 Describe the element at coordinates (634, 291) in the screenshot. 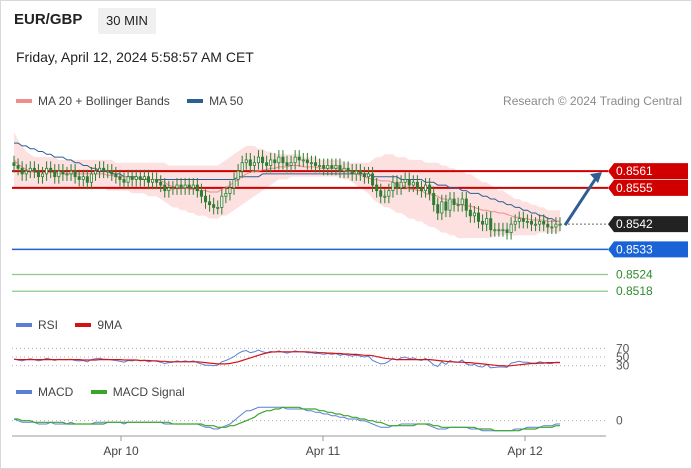

I see `level-label: 0.8518` at that location.